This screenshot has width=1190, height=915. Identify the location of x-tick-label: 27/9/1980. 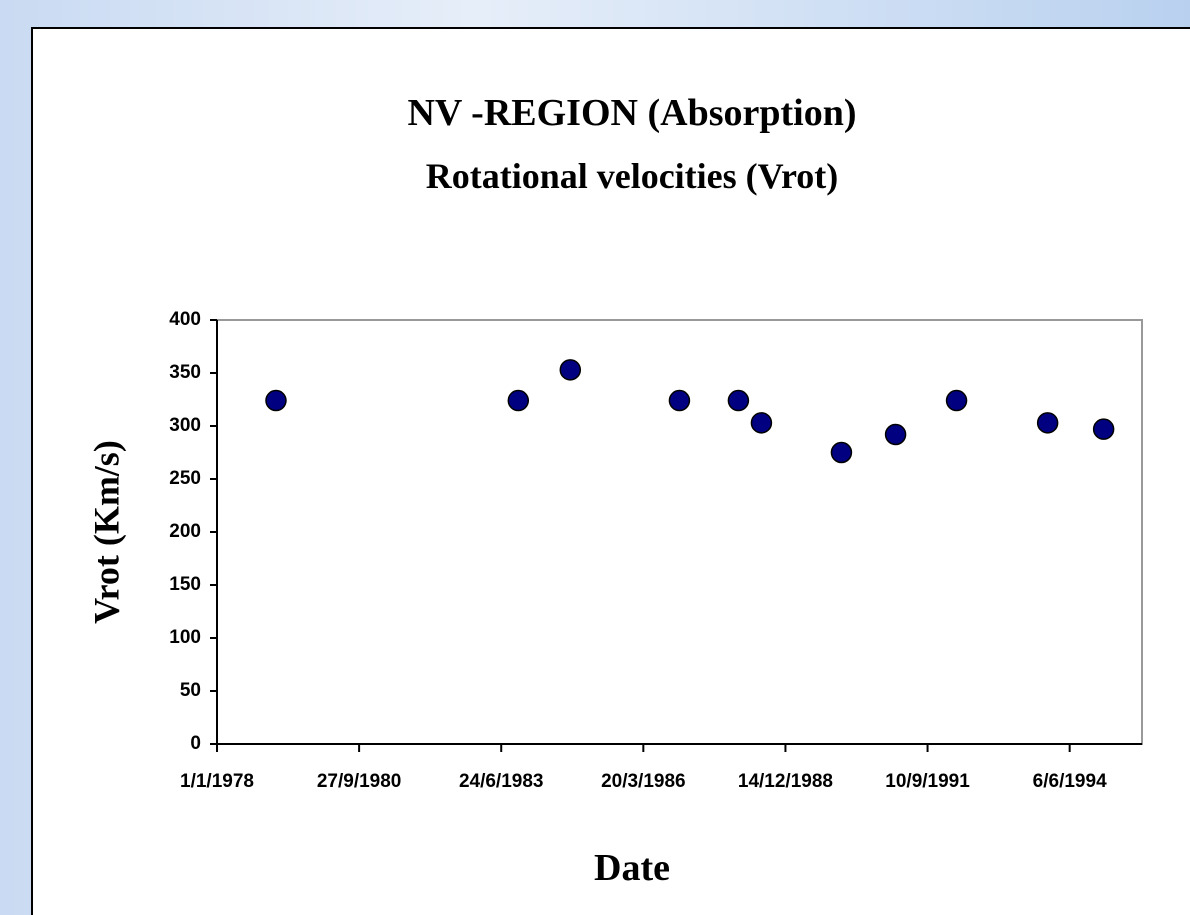
(359, 781).